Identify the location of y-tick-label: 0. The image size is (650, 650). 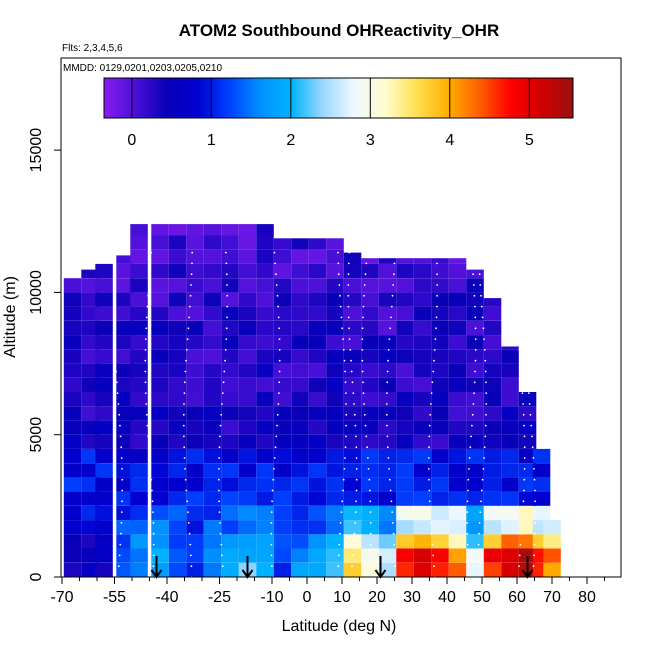
(36, 576).